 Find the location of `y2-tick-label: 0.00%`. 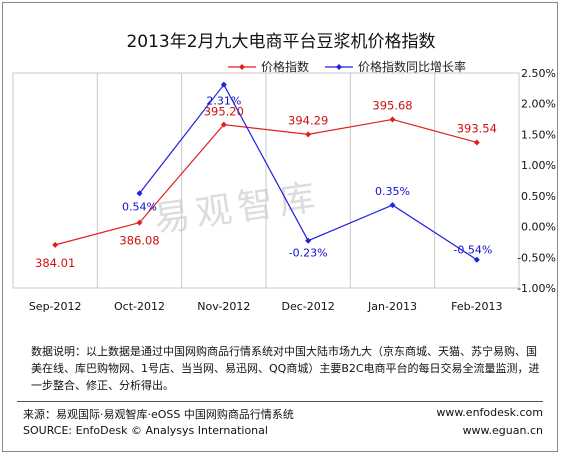

y2-tick-label: 0.00% is located at coordinates (538, 227).